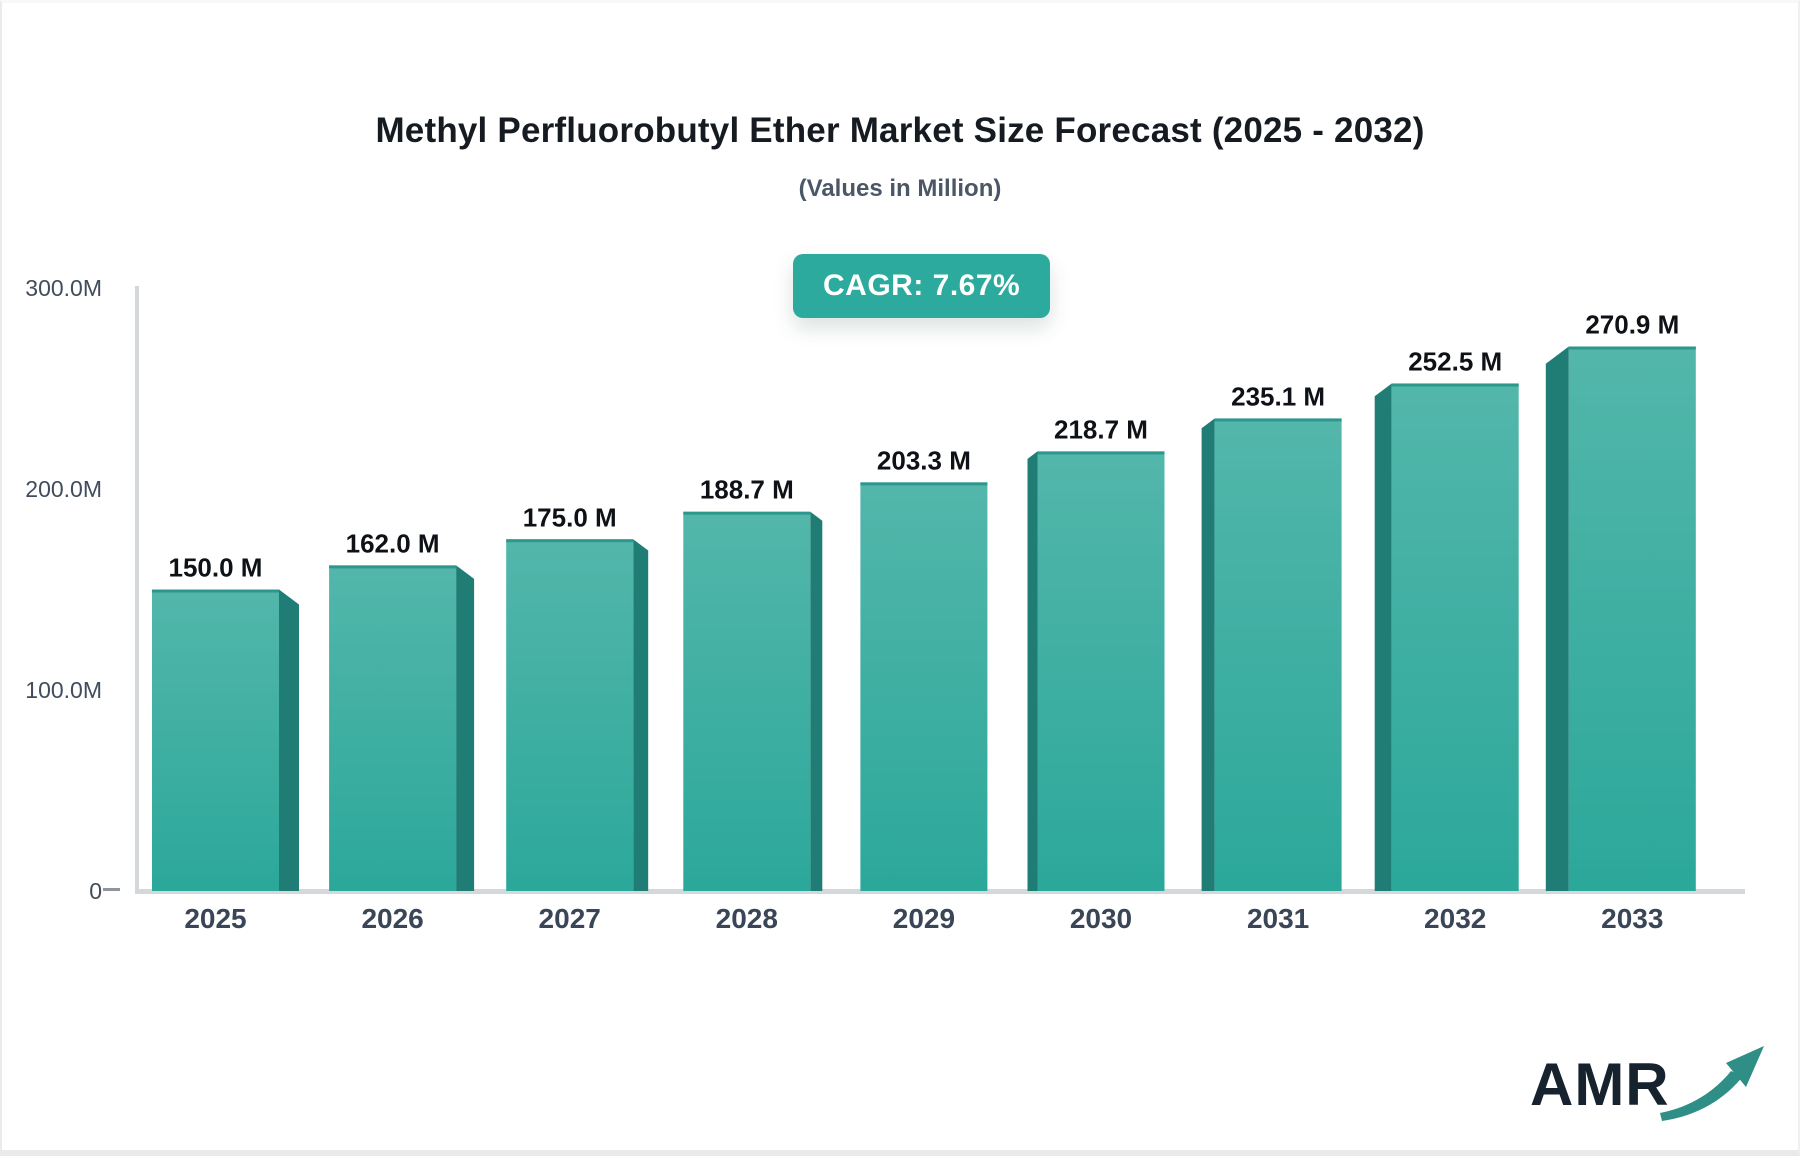 The height and width of the screenshot is (1156, 1800). What do you see at coordinates (392, 918) in the screenshot?
I see `x-axis-label: 2026` at bounding box center [392, 918].